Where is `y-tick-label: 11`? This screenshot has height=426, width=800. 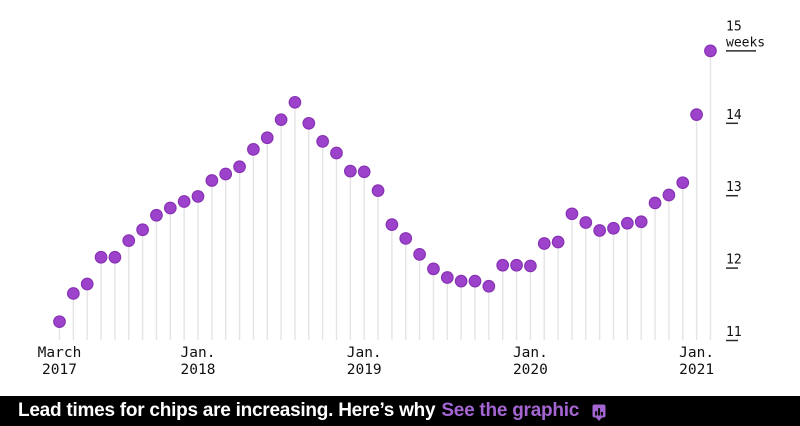
y-tick-label: 11 is located at coordinates (734, 332).